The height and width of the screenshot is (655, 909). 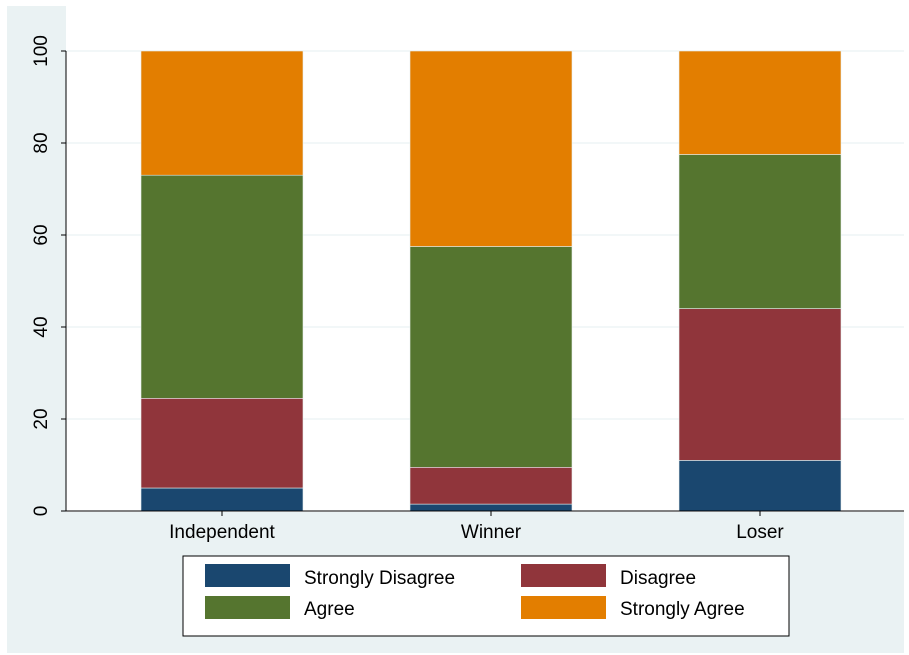 What do you see at coordinates (682, 609) in the screenshot?
I see `legend-label: Strongly Agree` at bounding box center [682, 609].